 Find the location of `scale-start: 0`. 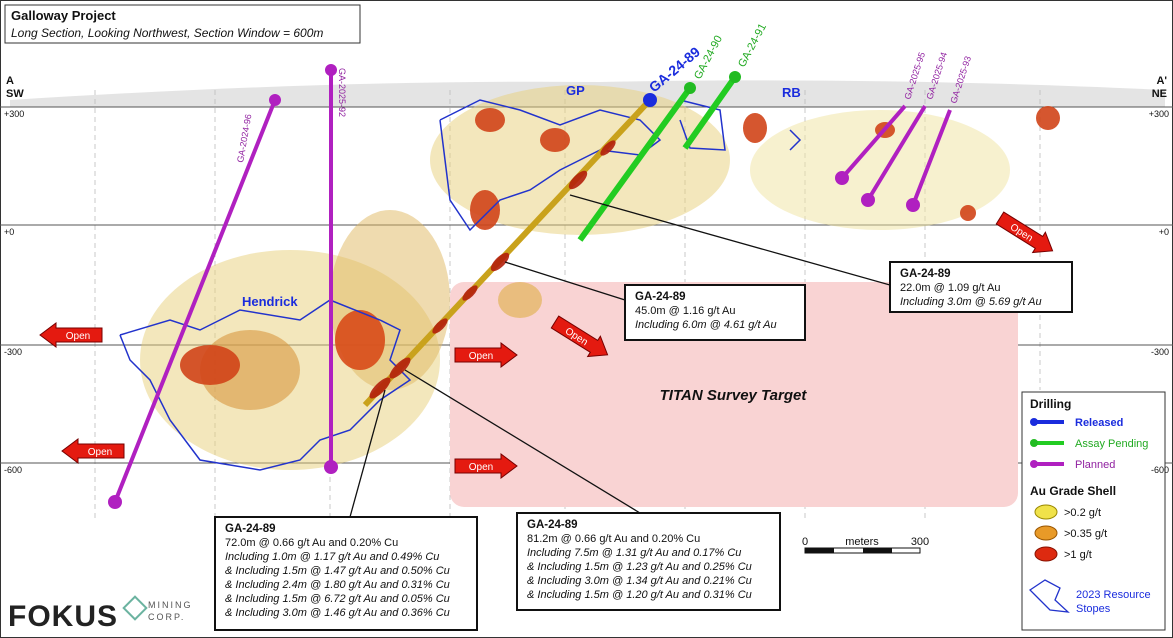

scale-start: 0 is located at coordinates (805, 542).